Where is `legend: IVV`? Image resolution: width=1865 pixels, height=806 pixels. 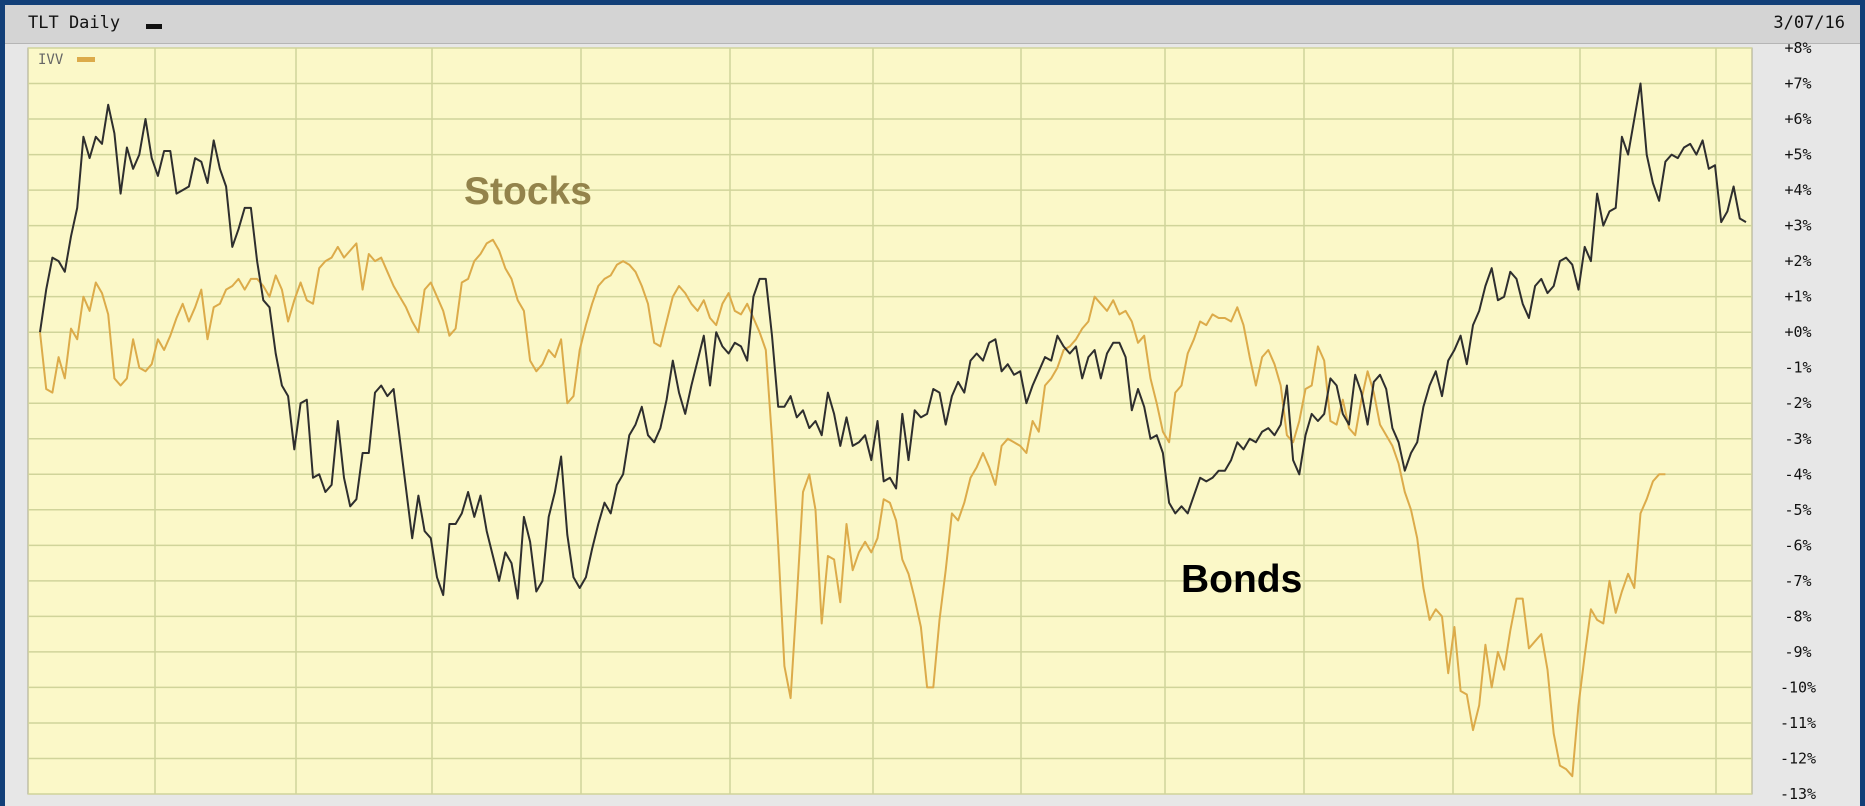
legend: IVV is located at coordinates (66, 60).